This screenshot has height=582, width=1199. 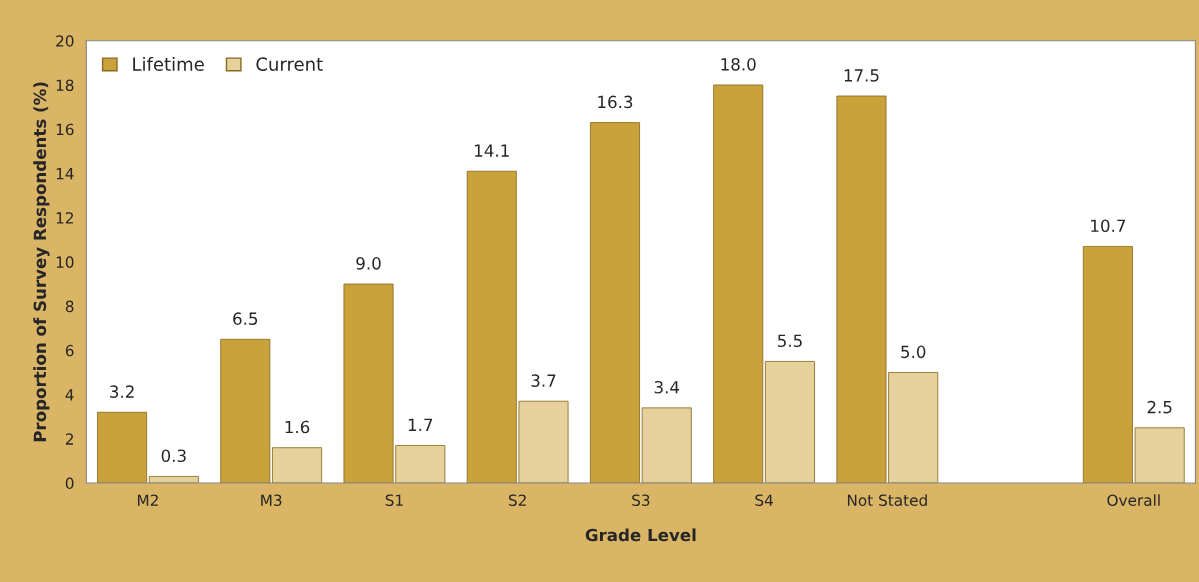 I want to click on data-label: 18.0, so click(x=738, y=64).